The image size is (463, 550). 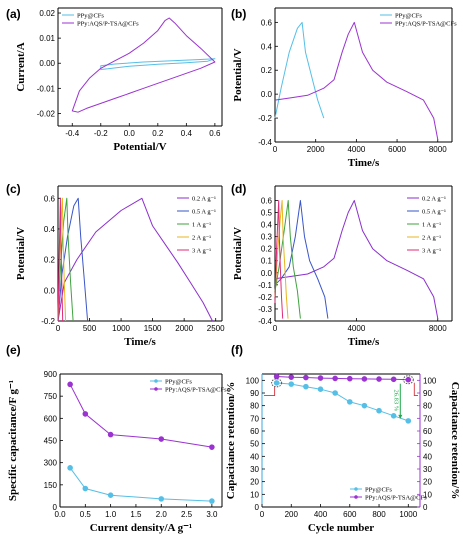 I want to click on y-tick-label: 150, so click(x=51, y=485).